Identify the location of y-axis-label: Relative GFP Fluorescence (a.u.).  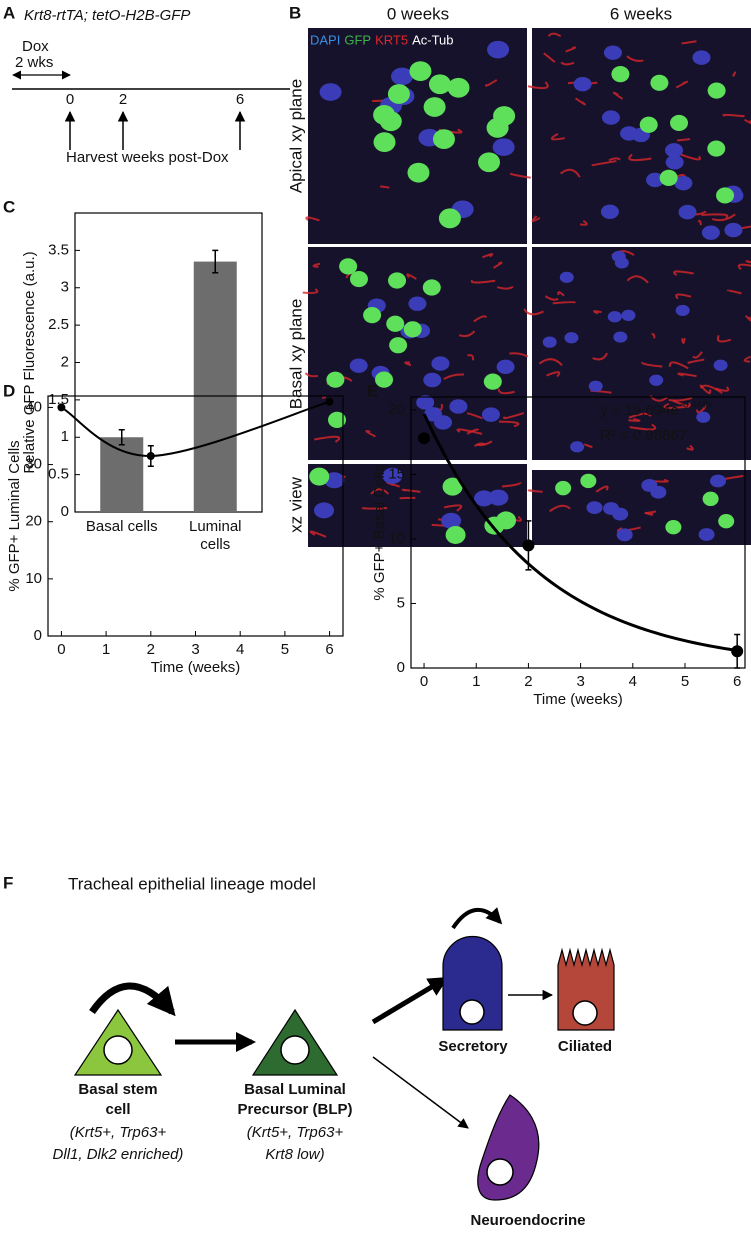
(29, 362).